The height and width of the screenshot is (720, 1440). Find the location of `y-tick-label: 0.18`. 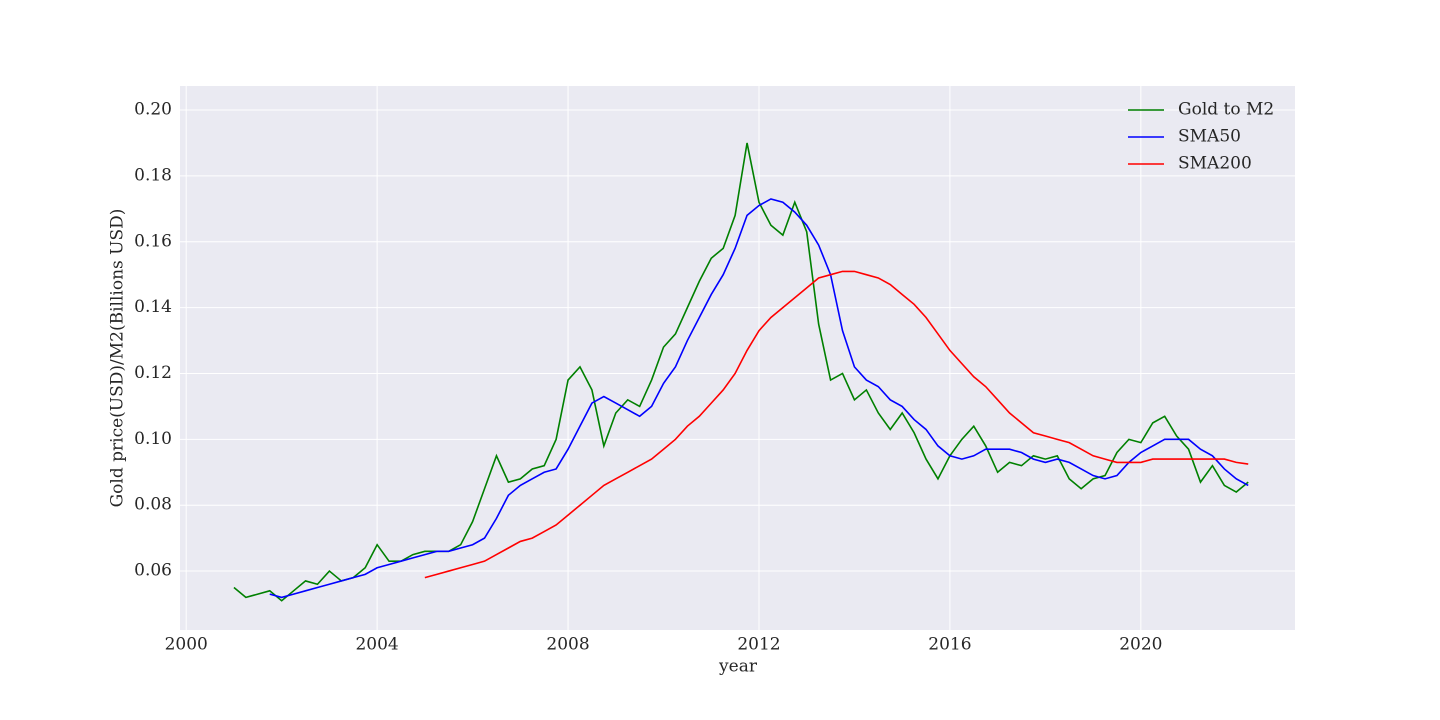

y-tick-label: 0.18 is located at coordinates (153, 175).